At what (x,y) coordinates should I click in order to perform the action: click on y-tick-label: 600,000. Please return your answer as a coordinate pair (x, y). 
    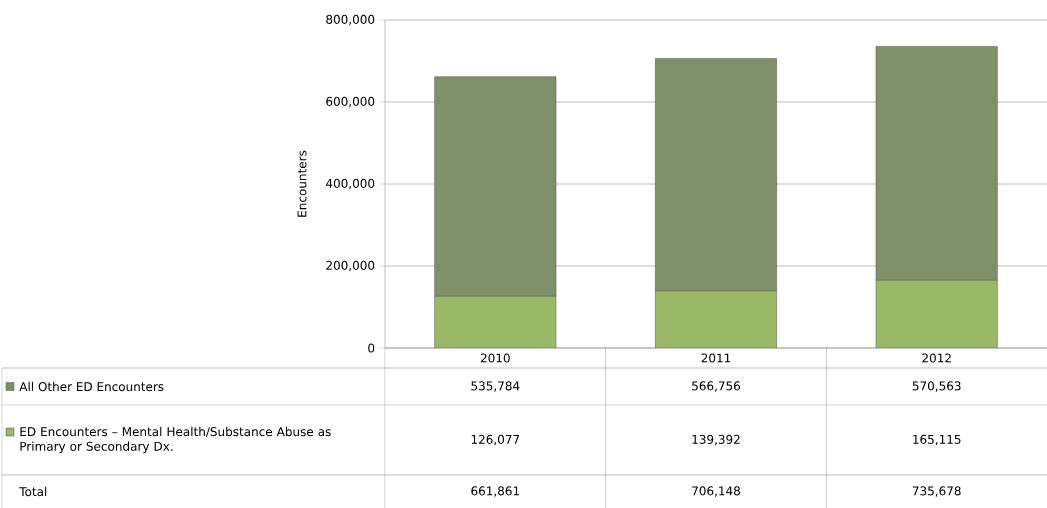
    Looking at the image, I should click on (350, 102).